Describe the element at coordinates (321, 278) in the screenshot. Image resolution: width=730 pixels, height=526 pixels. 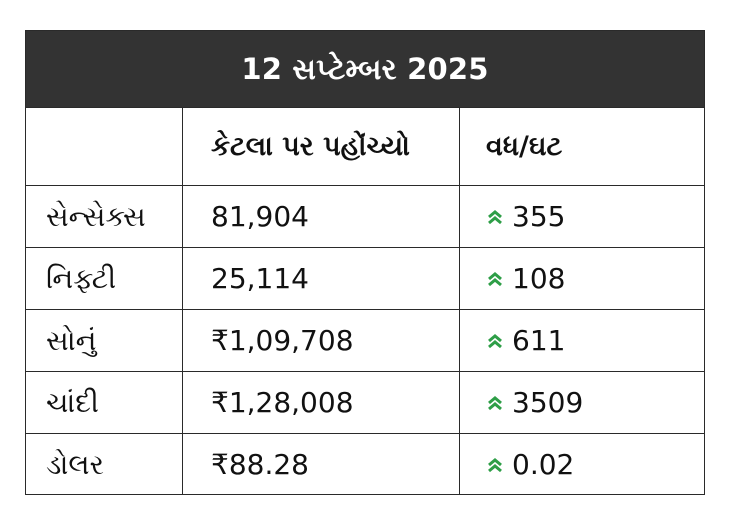
I see `row-value: 25,114` at that location.